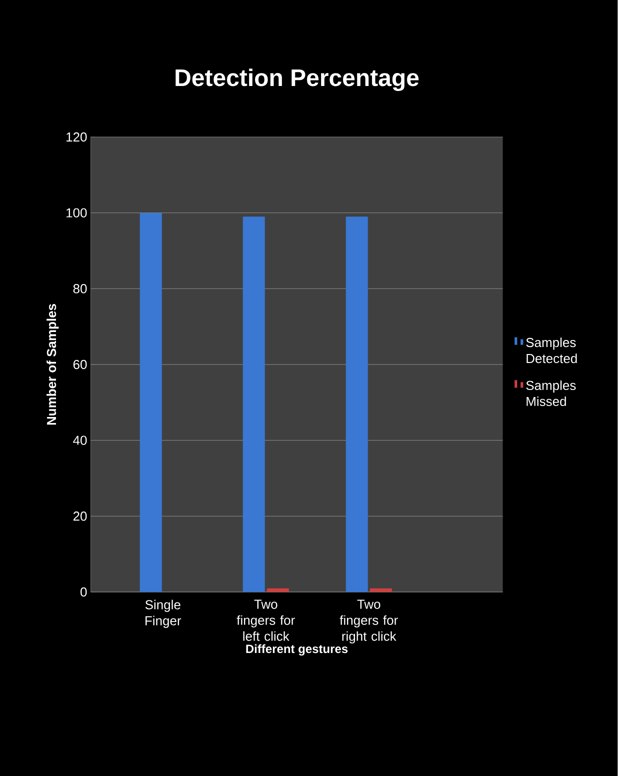 This screenshot has height=776, width=618. I want to click on x-tick-label: Two fingers for left click, so click(266, 620).